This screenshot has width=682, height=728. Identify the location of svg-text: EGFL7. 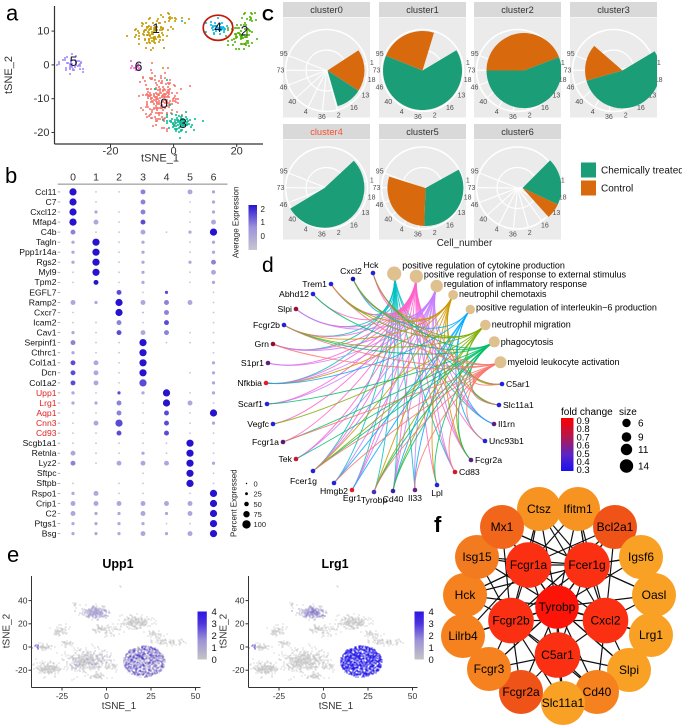
(42, 292).